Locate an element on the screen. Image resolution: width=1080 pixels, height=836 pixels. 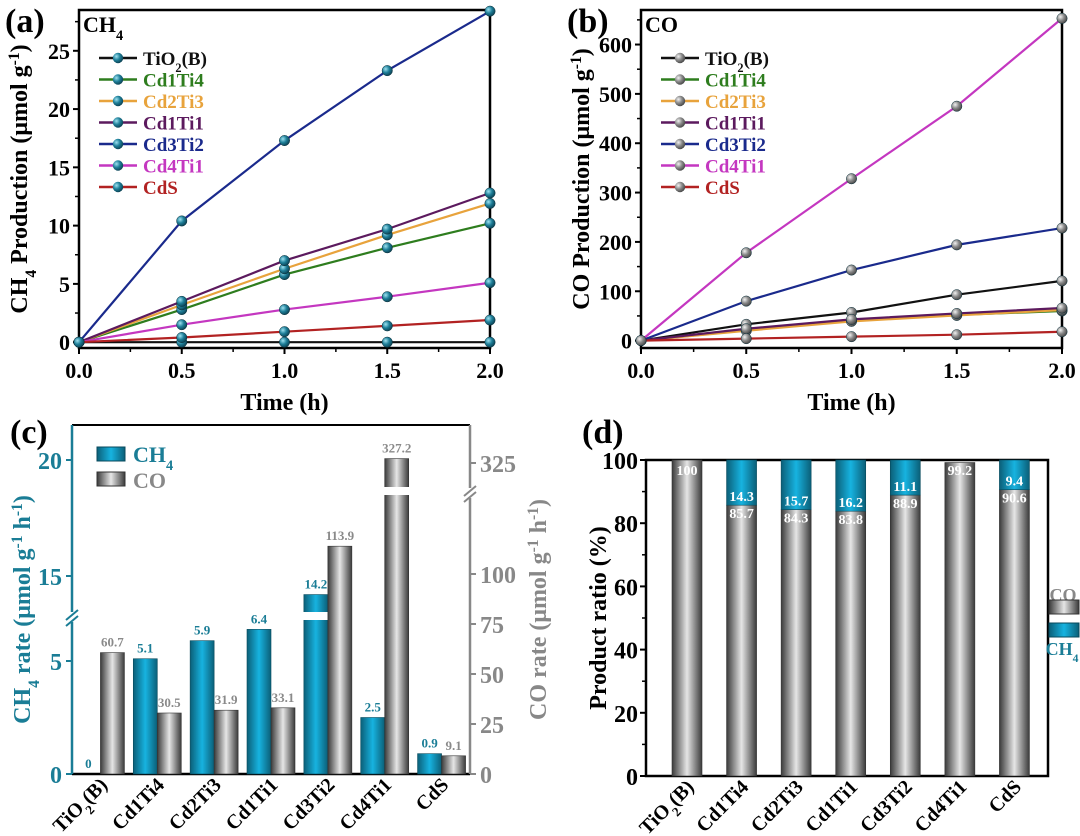
bar-label-co: 9.1 is located at coordinates (453, 745).